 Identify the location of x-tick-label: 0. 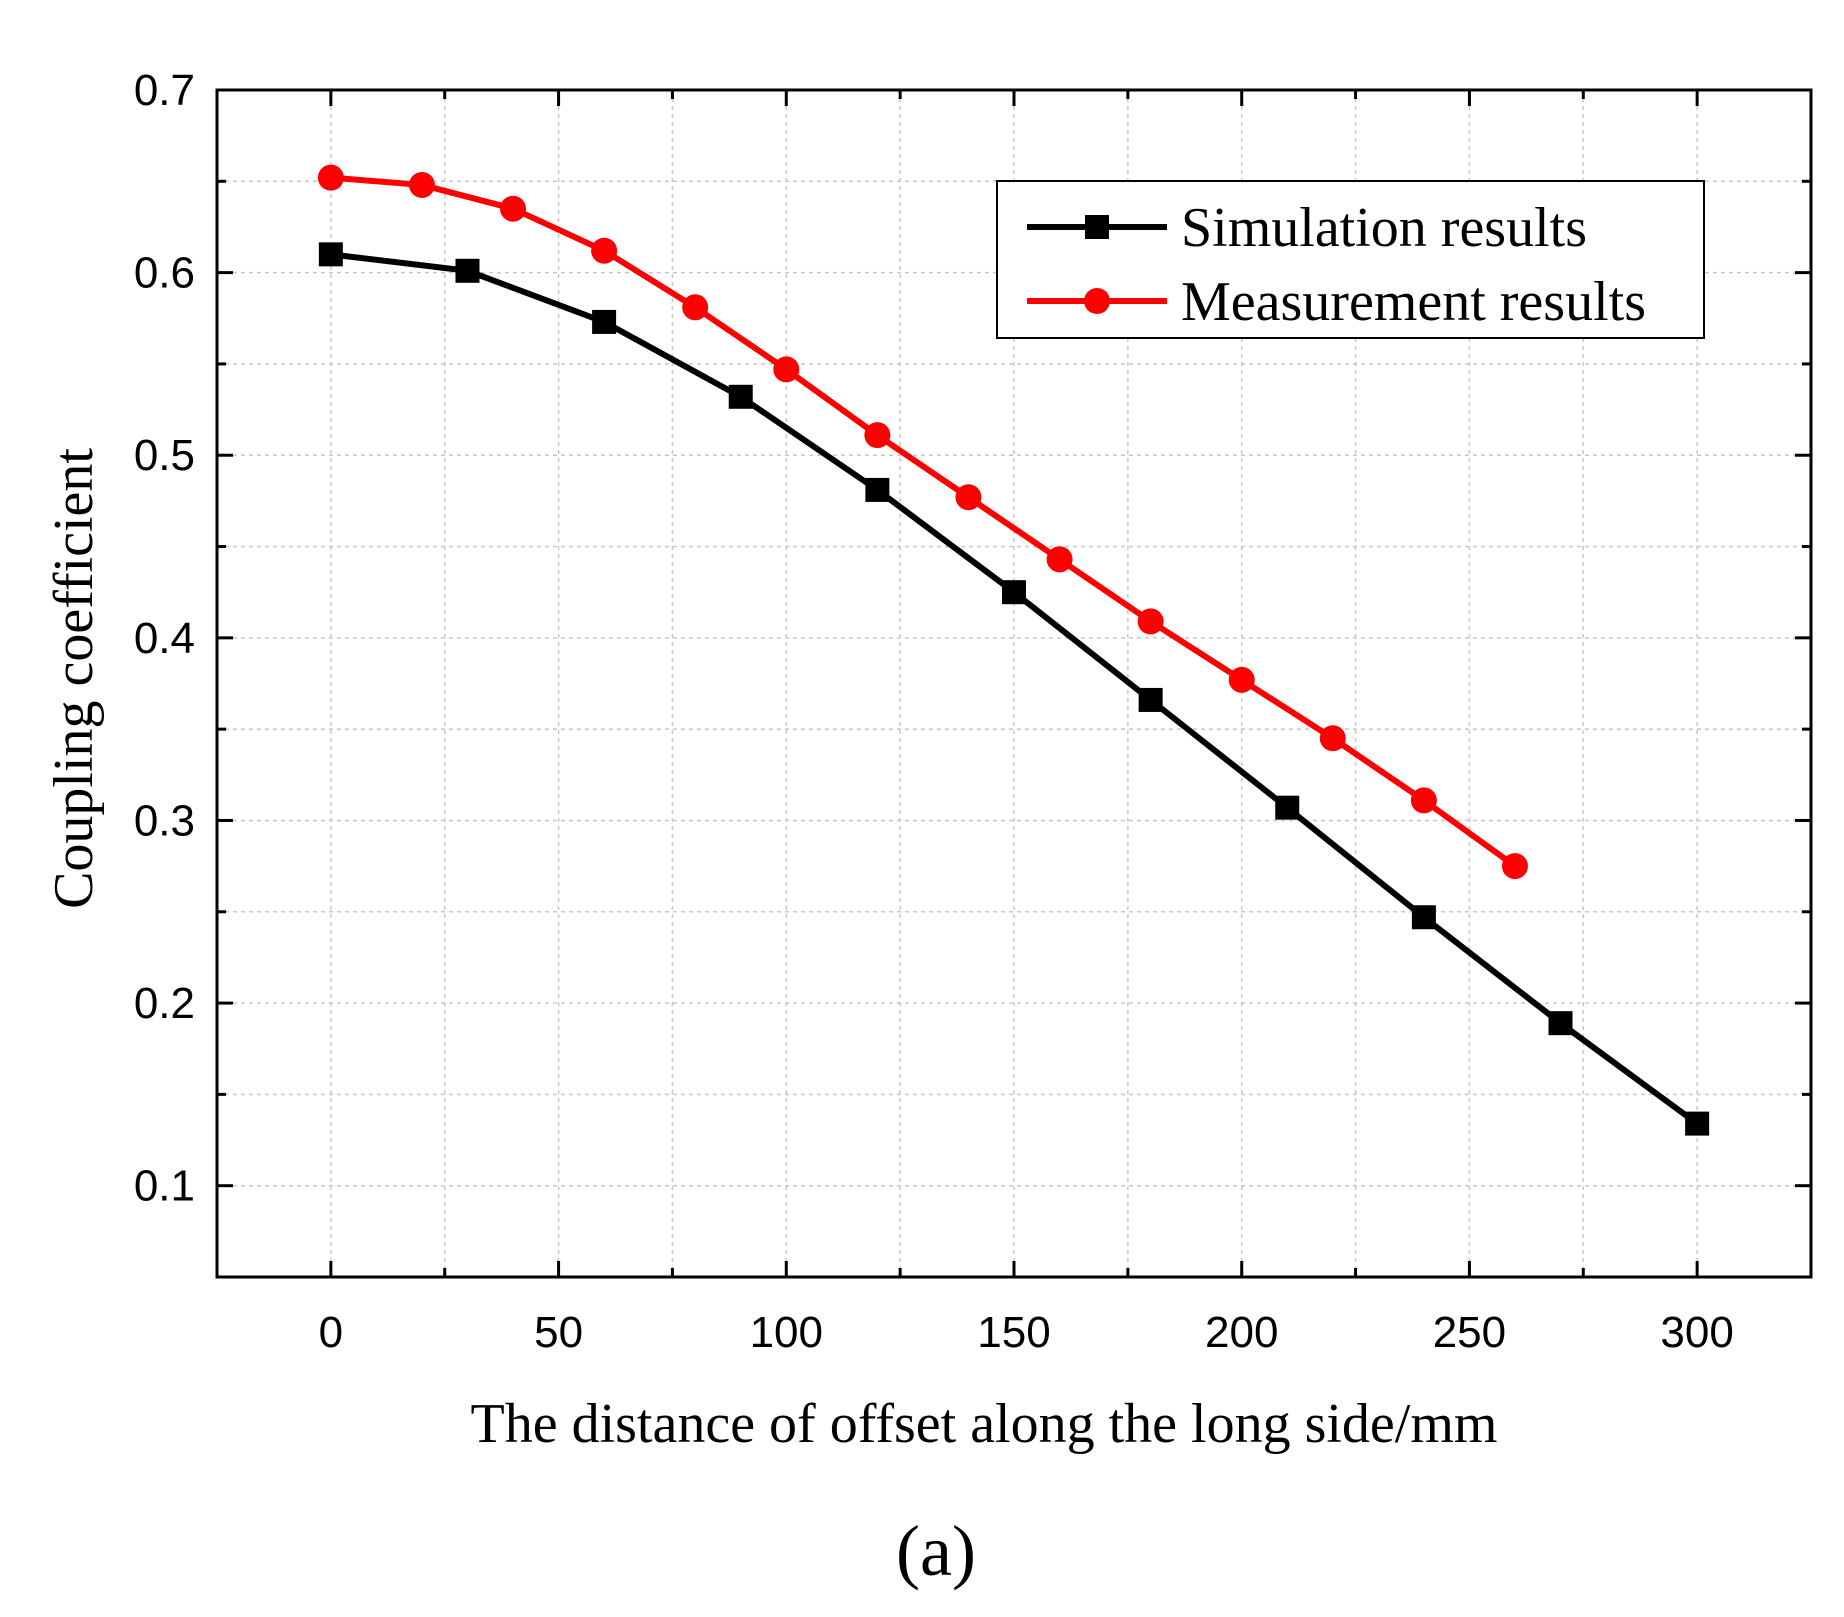
(331, 1332).